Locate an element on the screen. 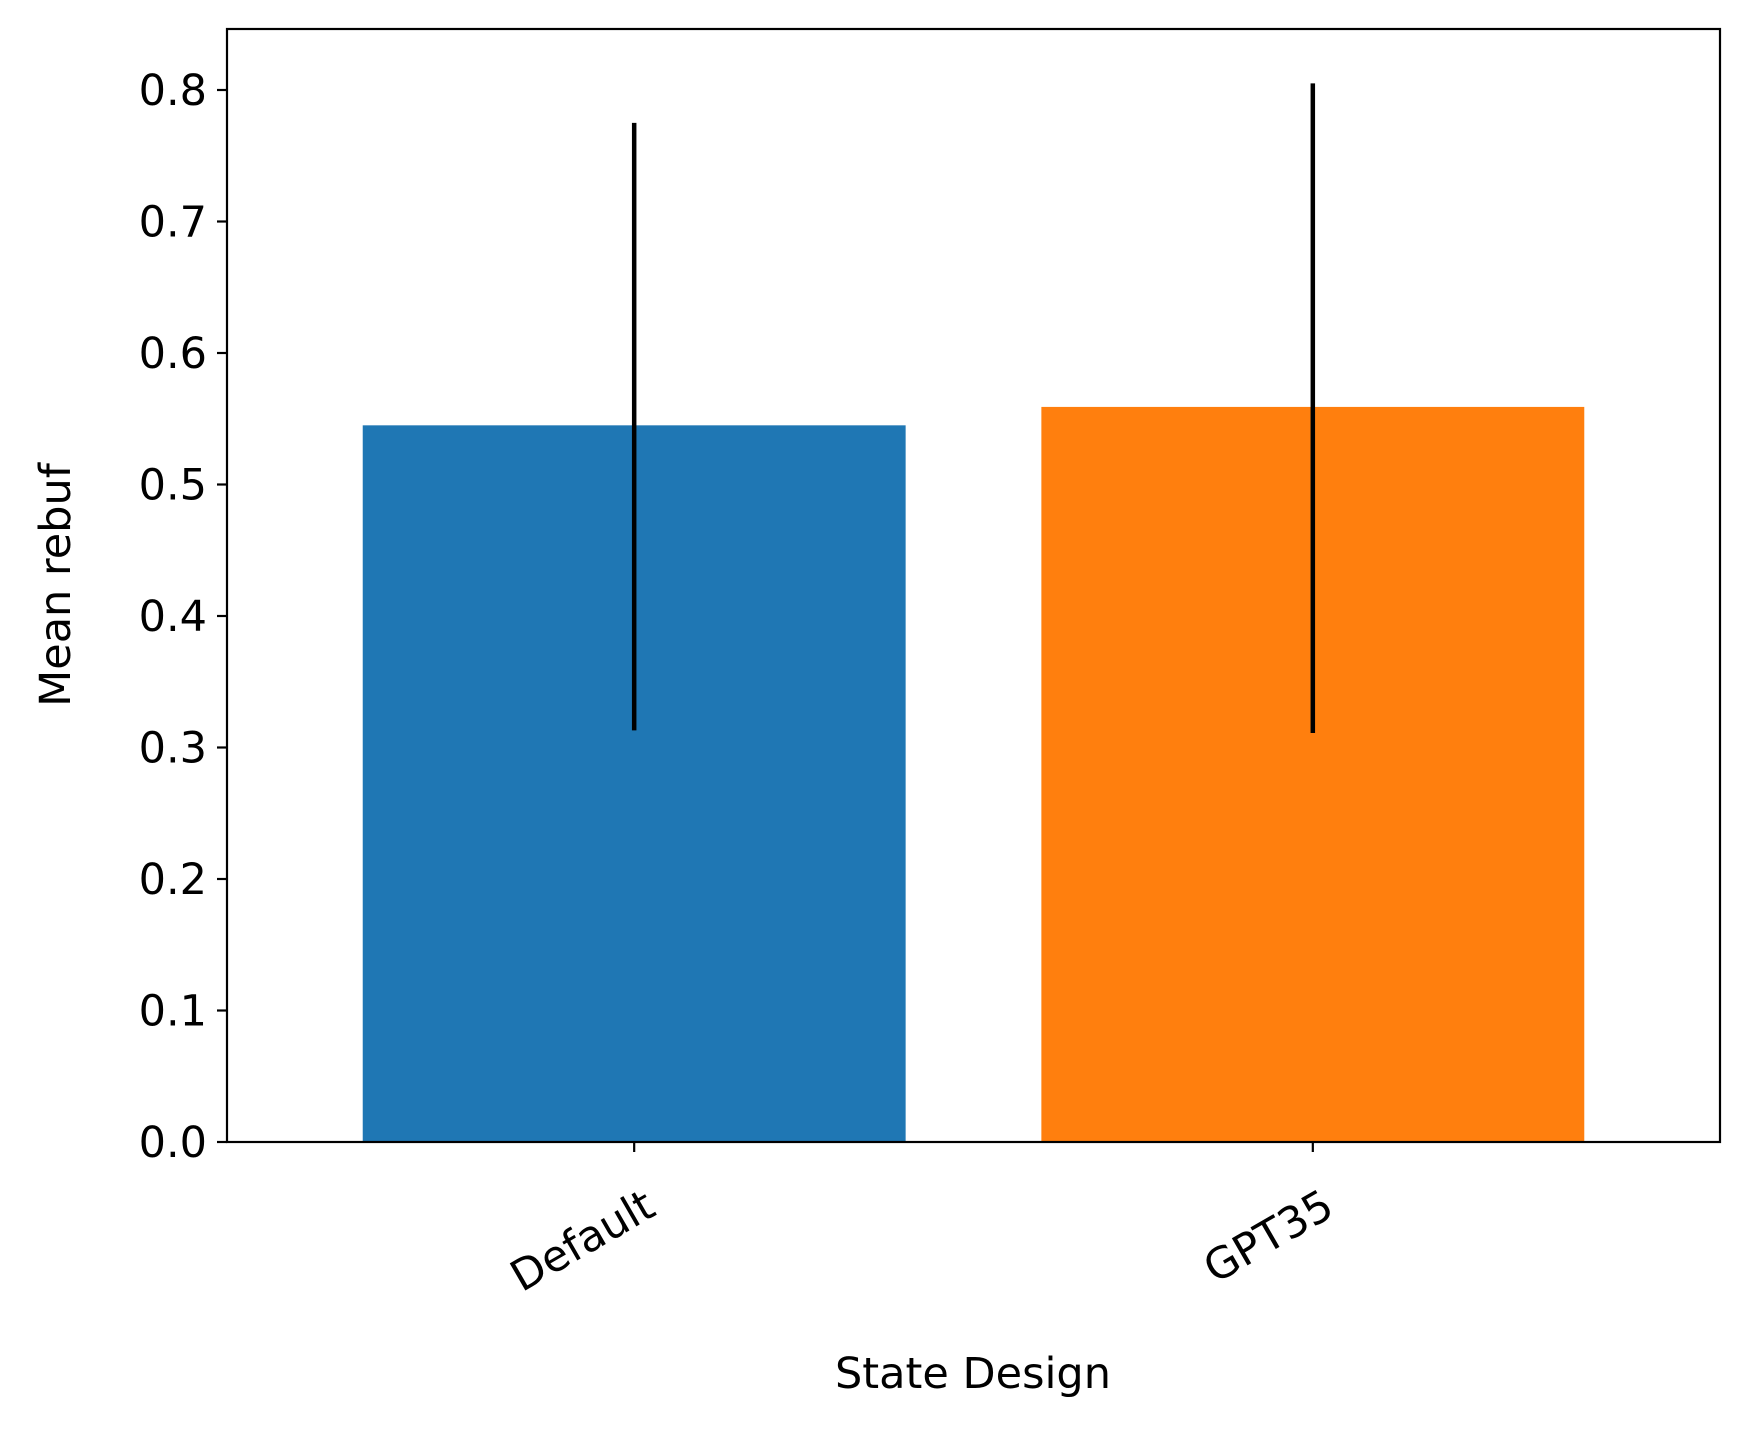 Image resolution: width=1743 pixels, height=1431 pixels. y-tick-label: 0.4 is located at coordinates (173, 617).